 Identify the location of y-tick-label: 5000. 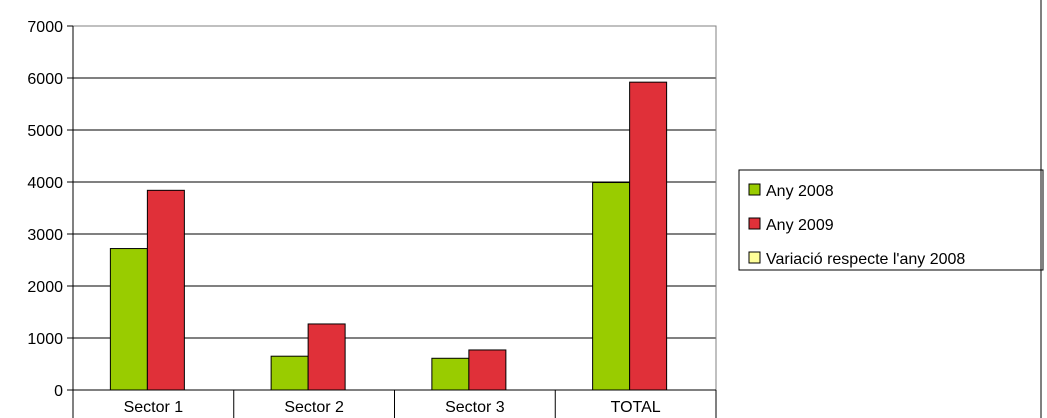
(45, 131).